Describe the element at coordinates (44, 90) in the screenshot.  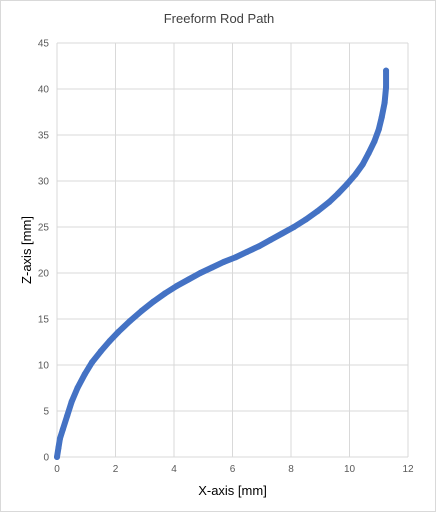
I see `y-tick-label: 40` at that location.